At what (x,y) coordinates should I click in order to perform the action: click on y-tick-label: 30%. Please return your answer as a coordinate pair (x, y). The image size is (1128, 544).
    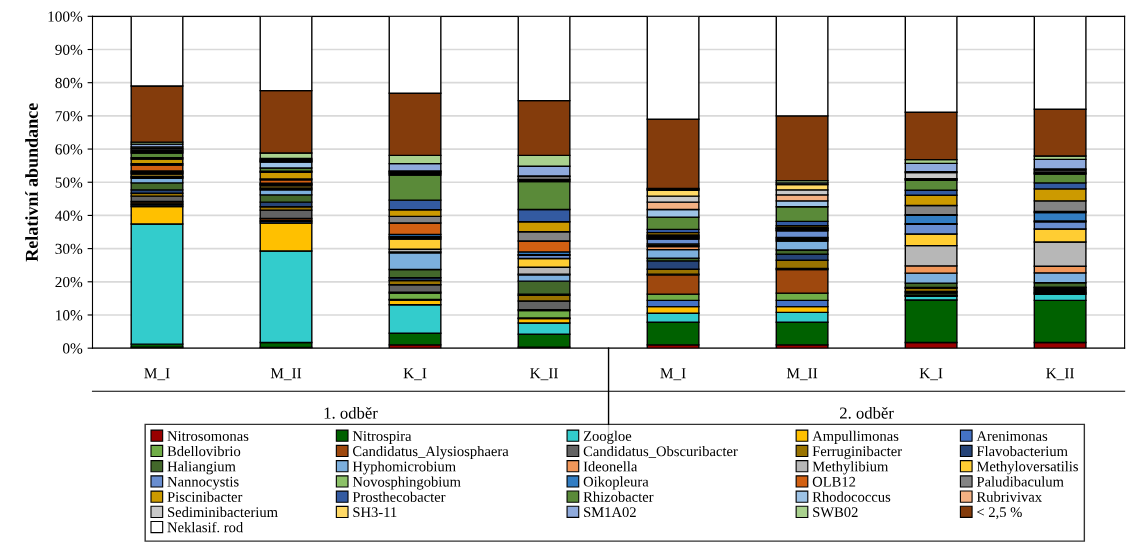
    Looking at the image, I should click on (69, 249).